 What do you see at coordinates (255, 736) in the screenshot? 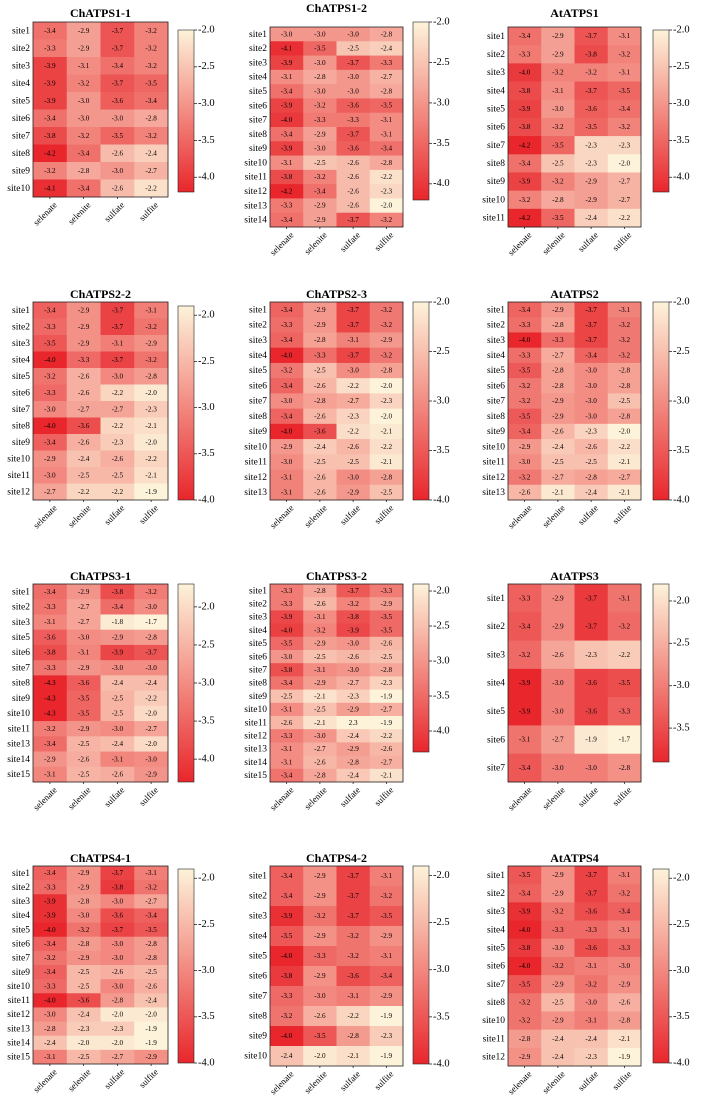
I see `row-label: site12` at bounding box center [255, 736].